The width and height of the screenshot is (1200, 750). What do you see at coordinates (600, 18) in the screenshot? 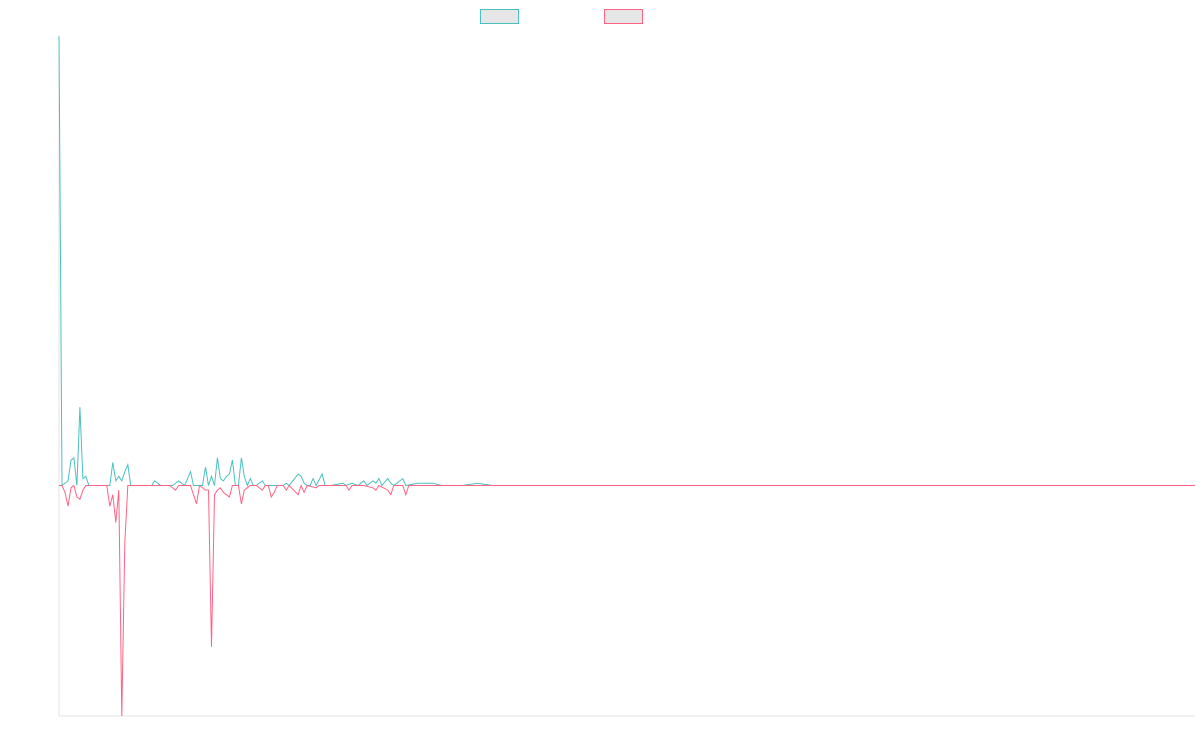
I see `chart-legend` at bounding box center [600, 18].